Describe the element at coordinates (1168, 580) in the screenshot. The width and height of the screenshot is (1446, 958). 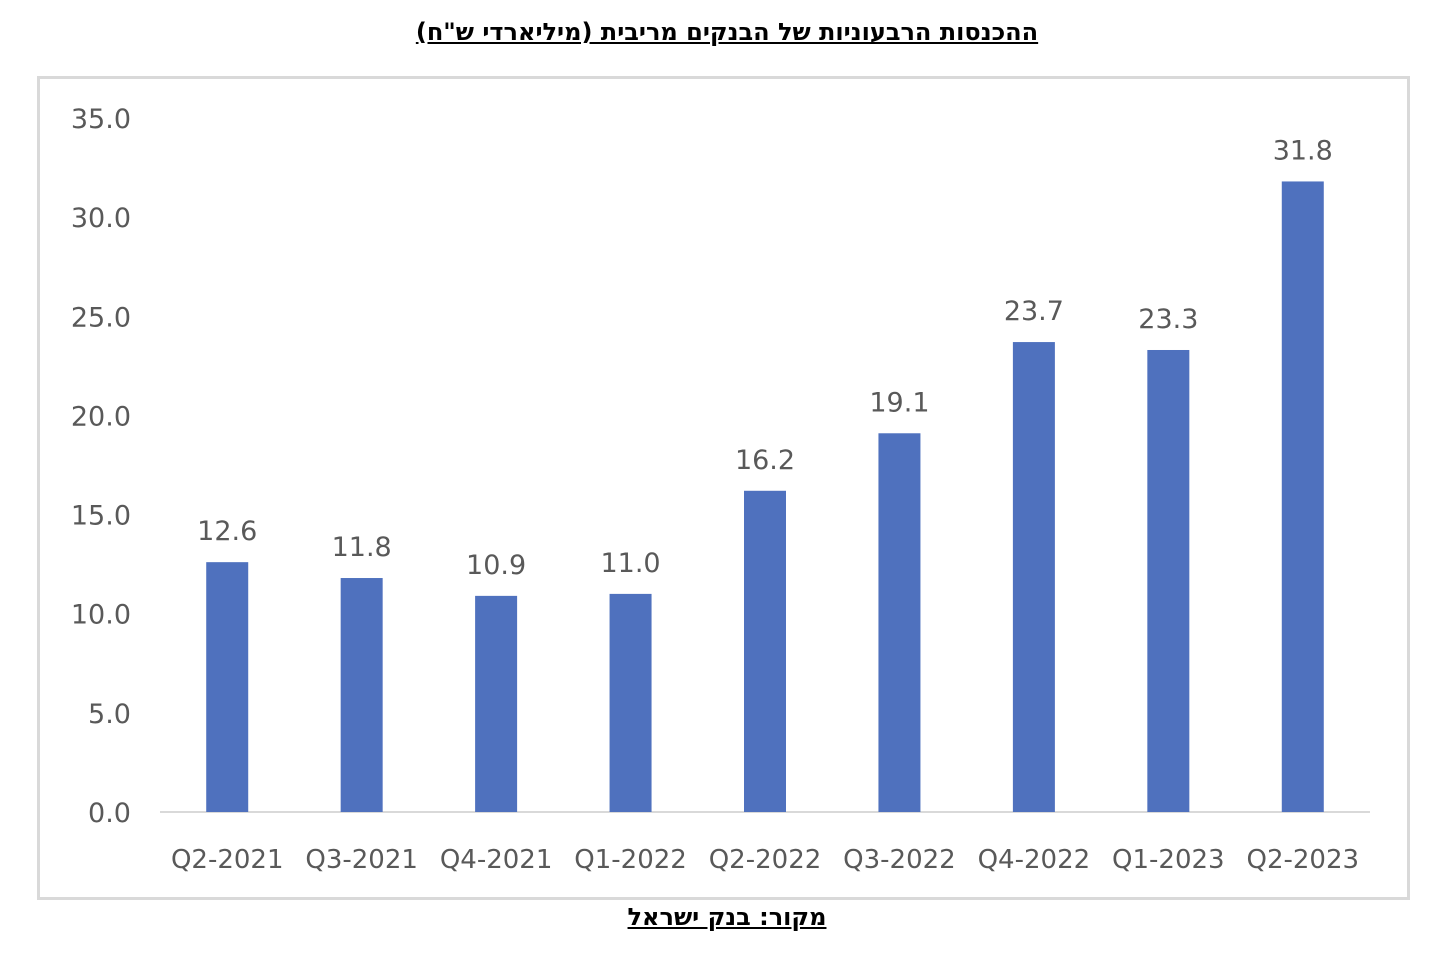
I see `bar-q1-2023` at that location.